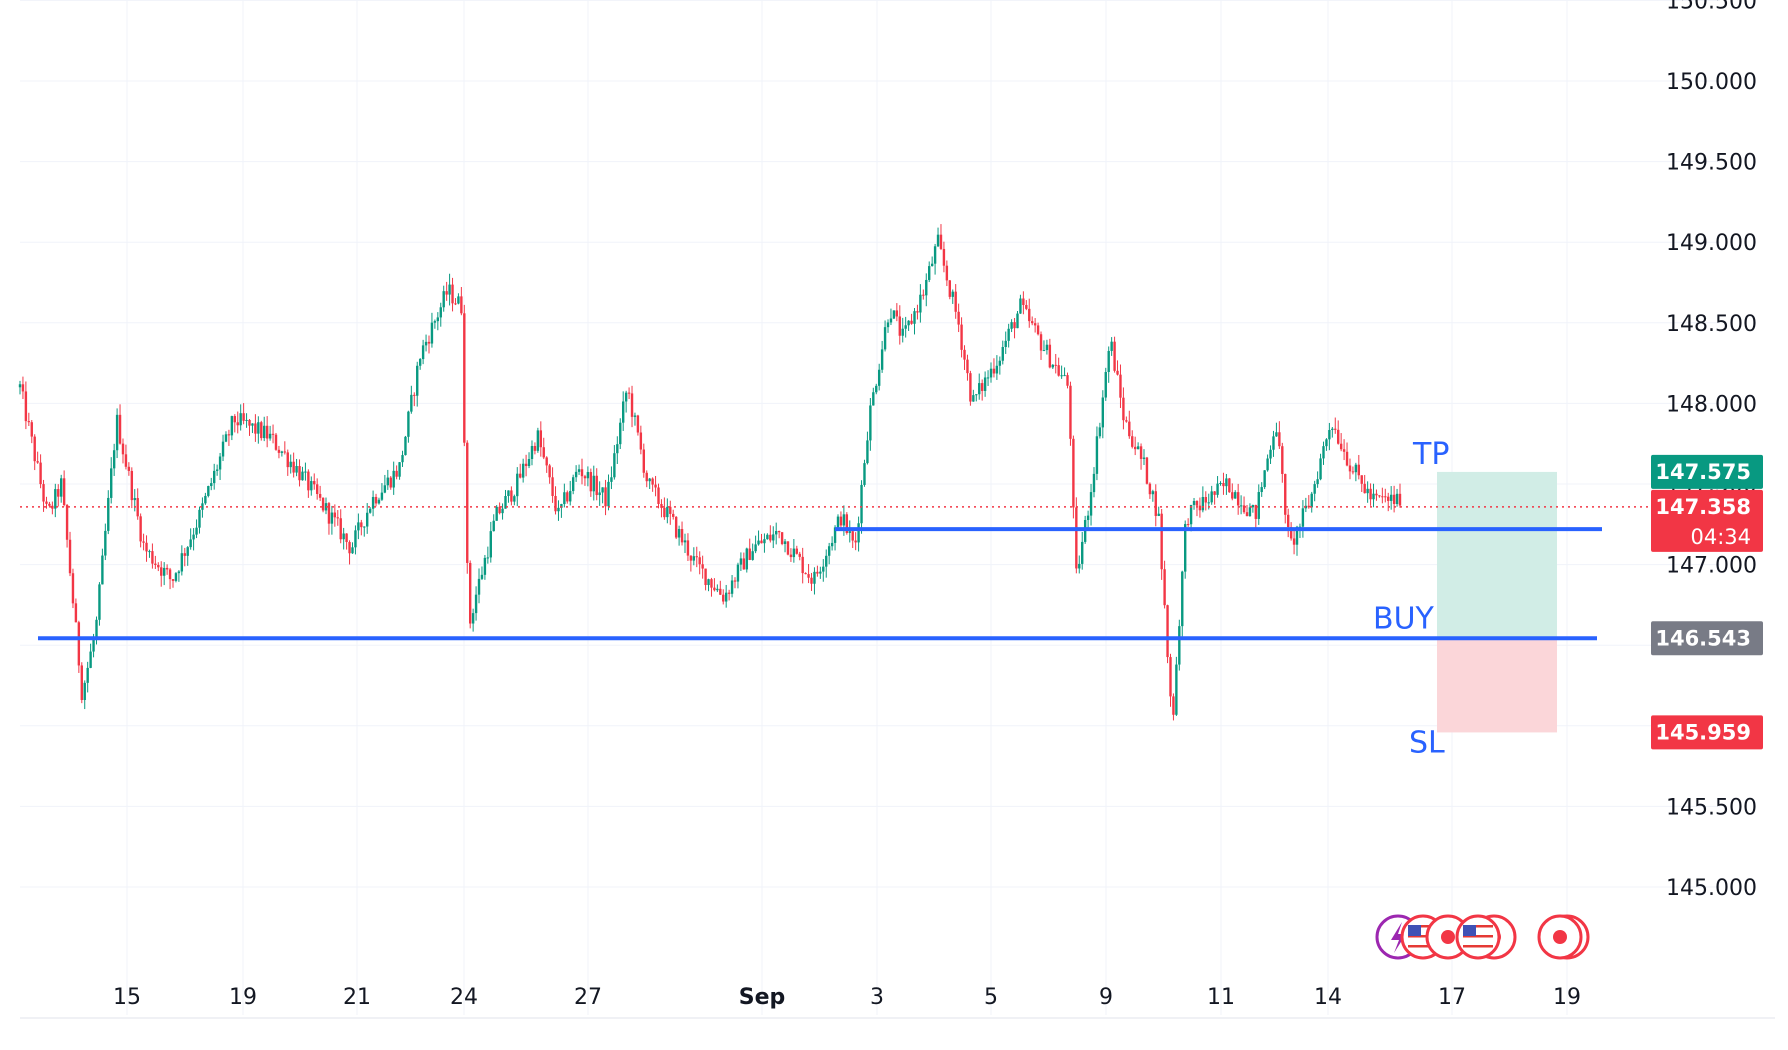 The height and width of the screenshot is (1050, 1788). Describe the element at coordinates (820, 584) in the screenshot. I see `horizontal-lines` at that location.